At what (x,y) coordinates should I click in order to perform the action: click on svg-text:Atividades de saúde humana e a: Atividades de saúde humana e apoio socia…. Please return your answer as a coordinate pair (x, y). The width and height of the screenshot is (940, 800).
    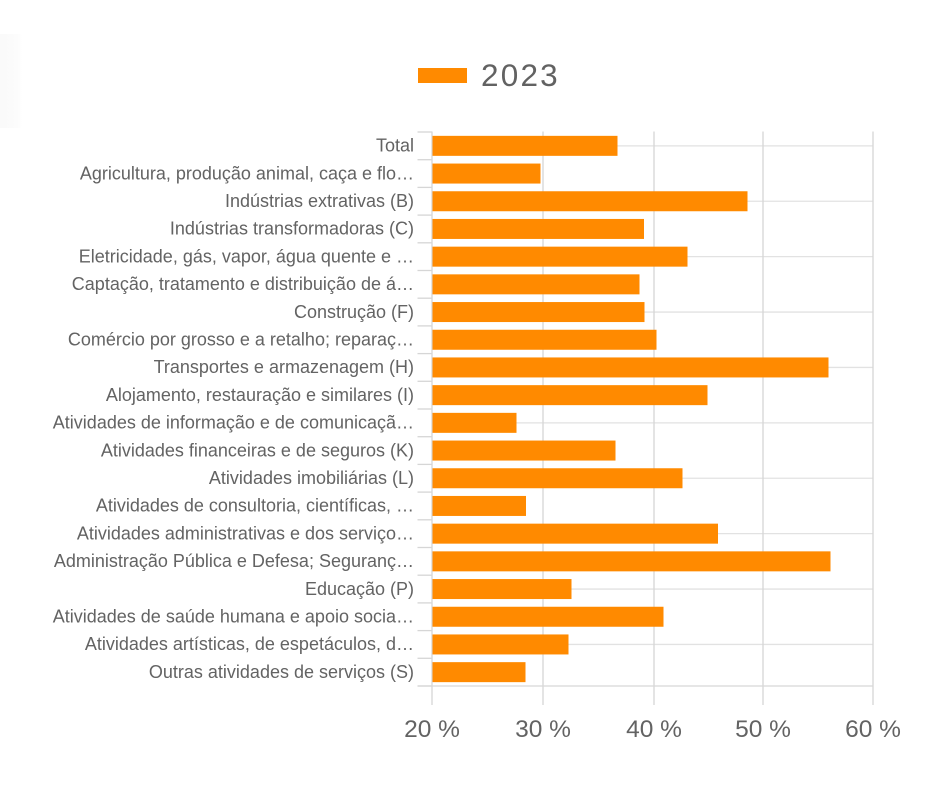
    Looking at the image, I should click on (233, 616).